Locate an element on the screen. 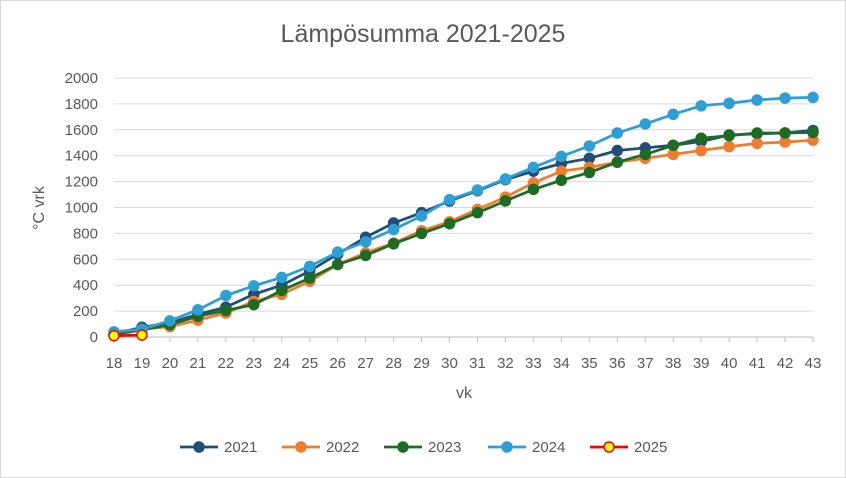  y-tick-label: 2000 is located at coordinates (81, 78).